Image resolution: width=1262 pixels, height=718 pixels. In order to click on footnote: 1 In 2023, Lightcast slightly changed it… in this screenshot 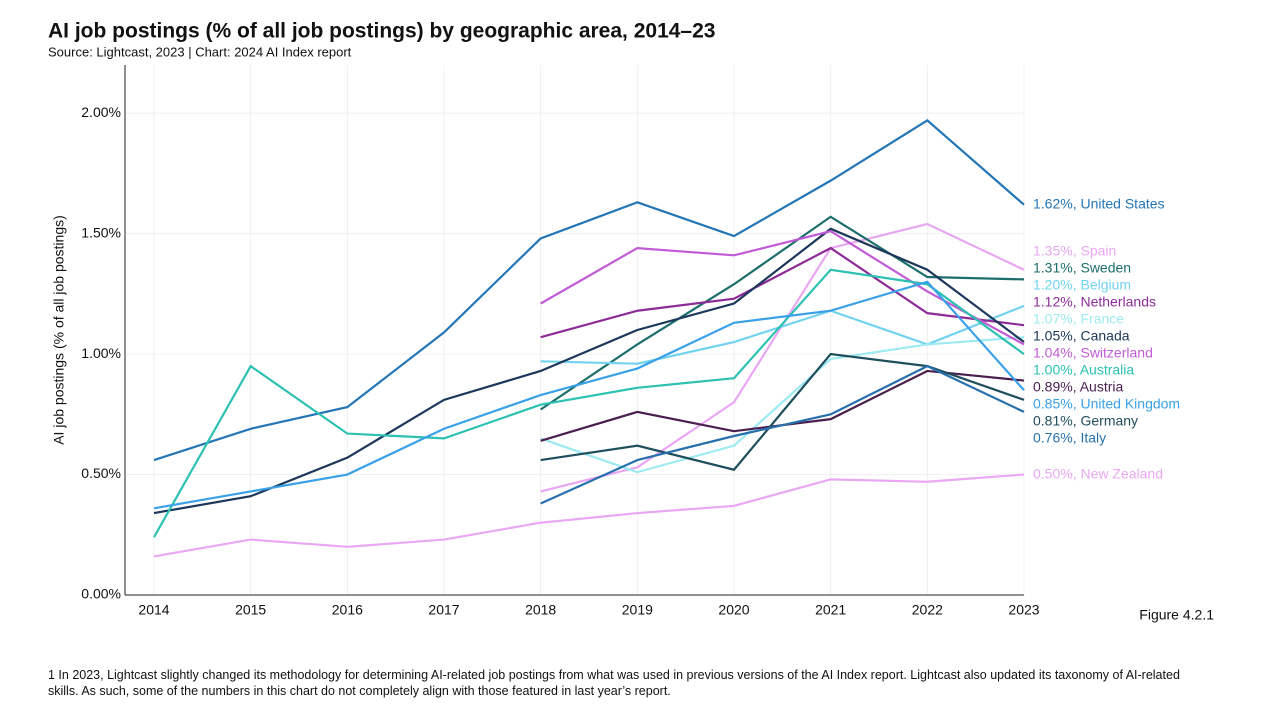, I will do `click(614, 683)`.